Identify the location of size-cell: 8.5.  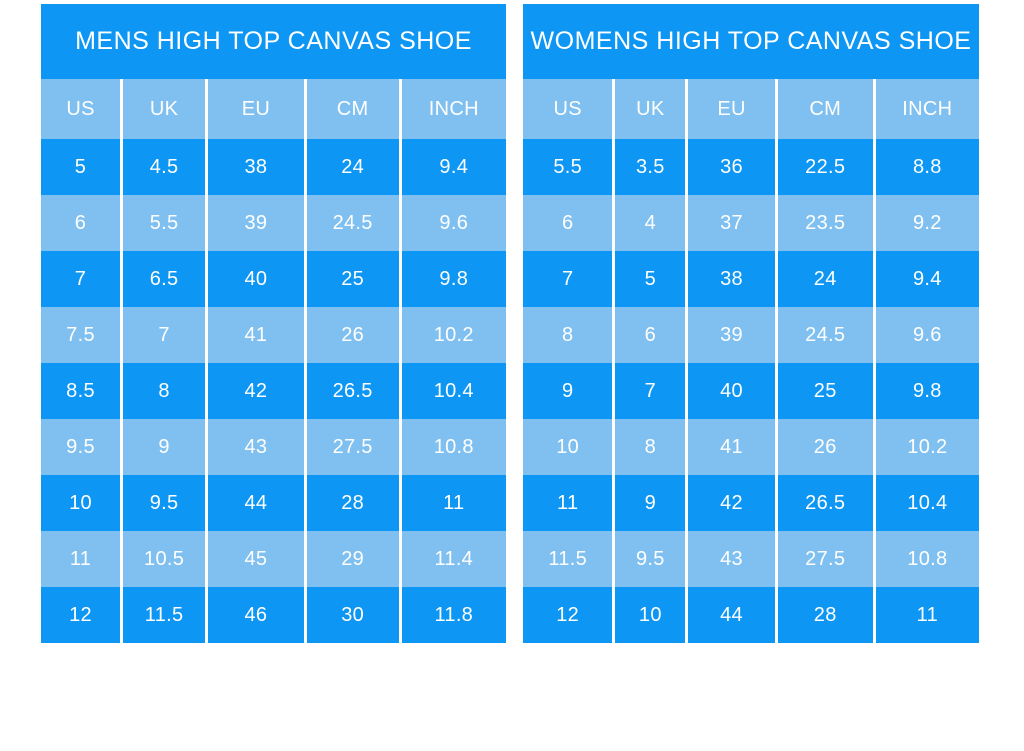
(80, 390).